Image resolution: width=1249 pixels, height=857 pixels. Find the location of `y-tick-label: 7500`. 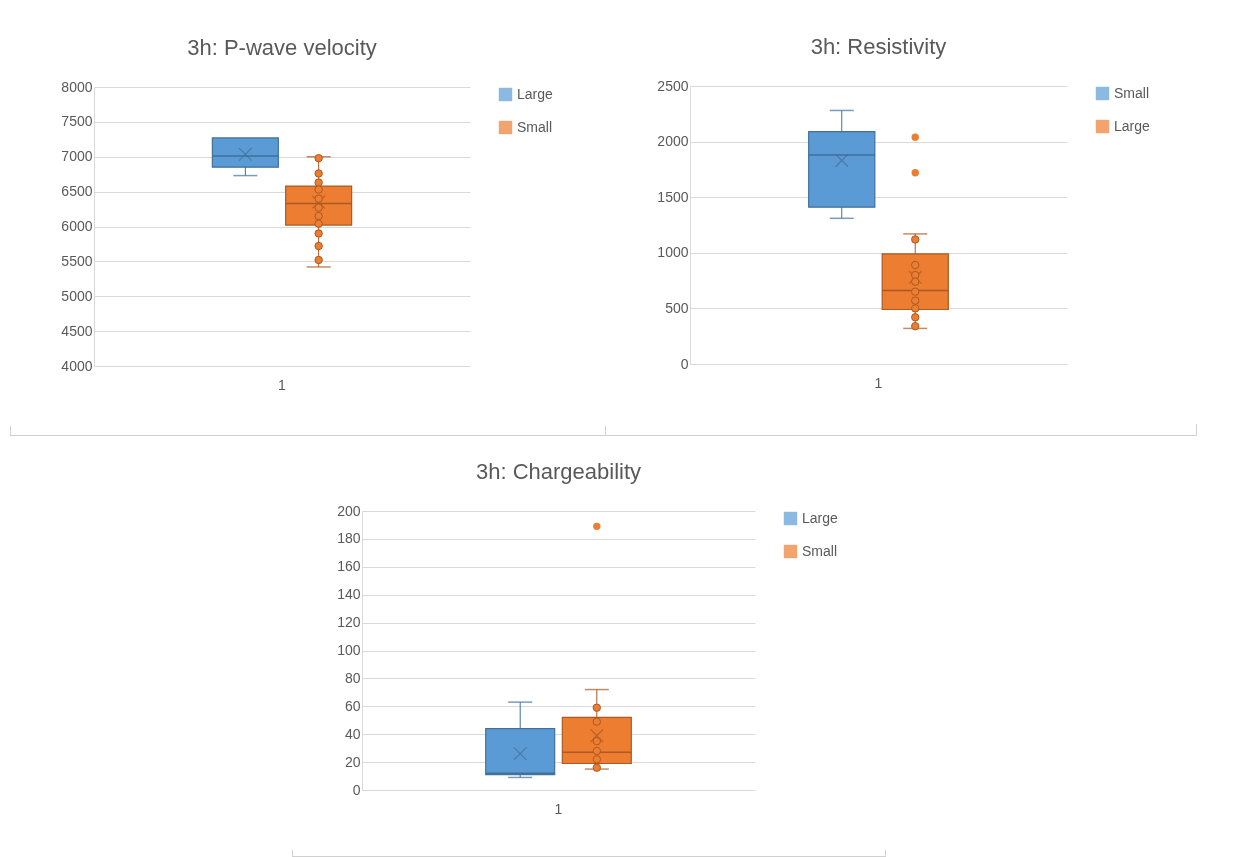

y-tick-label: 7500 is located at coordinates (77, 121).